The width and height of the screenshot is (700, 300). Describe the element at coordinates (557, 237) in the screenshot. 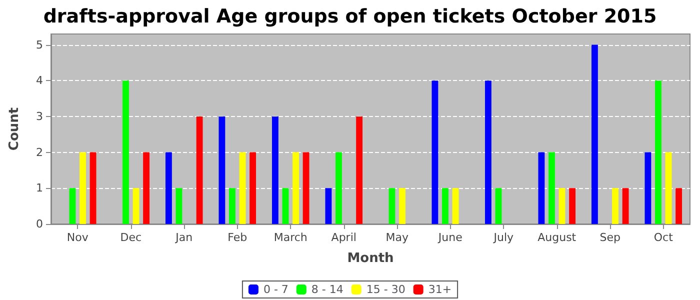

I see `x-tick-label: August` at that location.